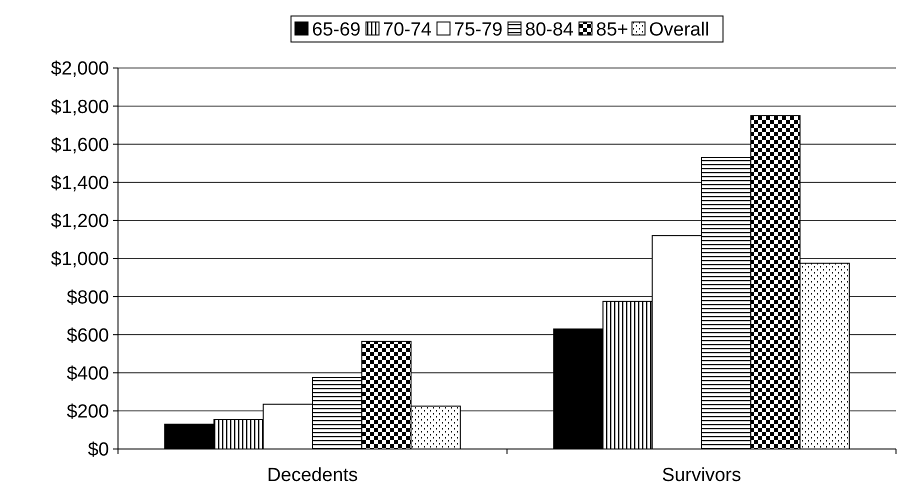 The height and width of the screenshot is (503, 910). I want to click on legend-label: 75-79, so click(478, 30).